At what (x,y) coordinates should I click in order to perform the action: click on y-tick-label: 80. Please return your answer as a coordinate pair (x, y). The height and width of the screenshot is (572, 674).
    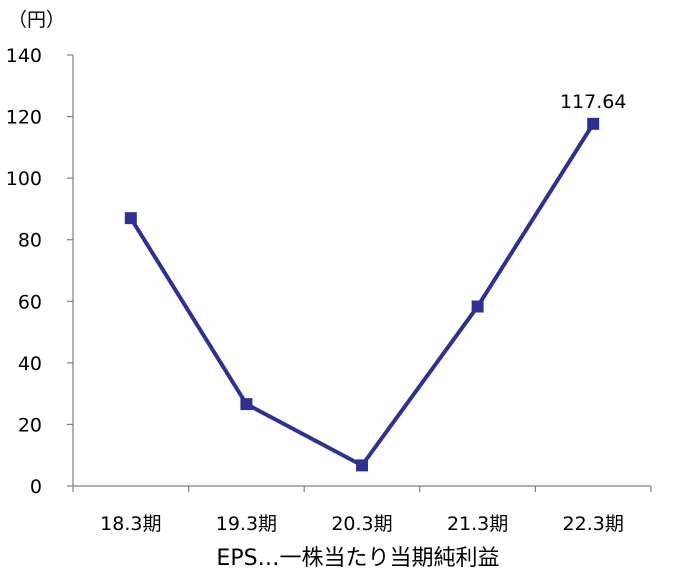
    Looking at the image, I should click on (30, 241).